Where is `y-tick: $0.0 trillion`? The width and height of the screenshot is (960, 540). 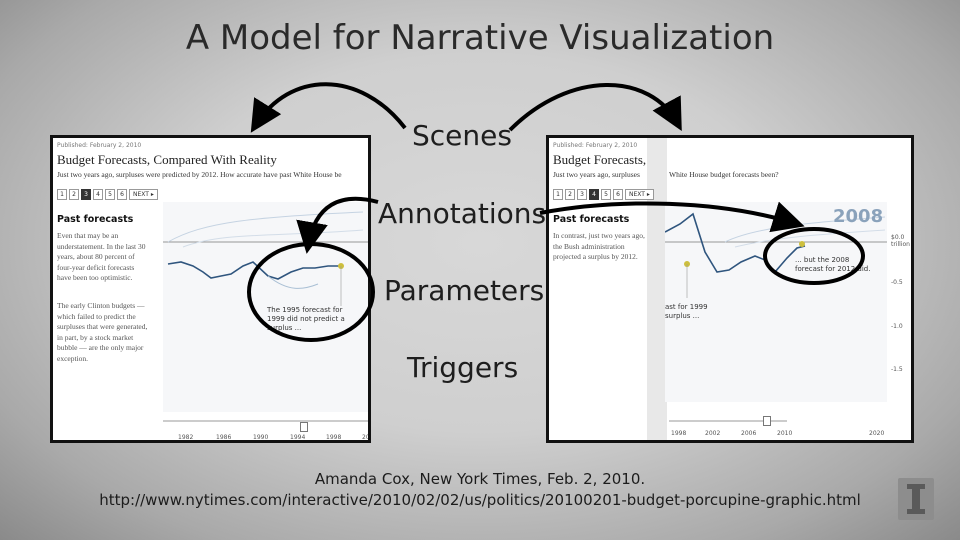
y-tick: $0.0 trillion is located at coordinates (900, 241).